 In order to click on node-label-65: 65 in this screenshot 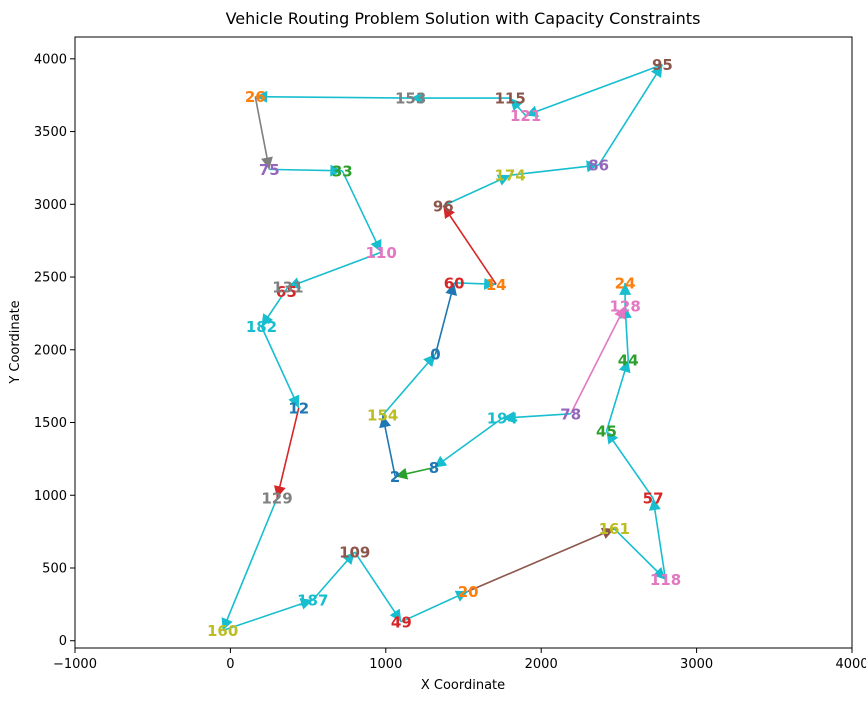, I will do `click(286, 292)`.